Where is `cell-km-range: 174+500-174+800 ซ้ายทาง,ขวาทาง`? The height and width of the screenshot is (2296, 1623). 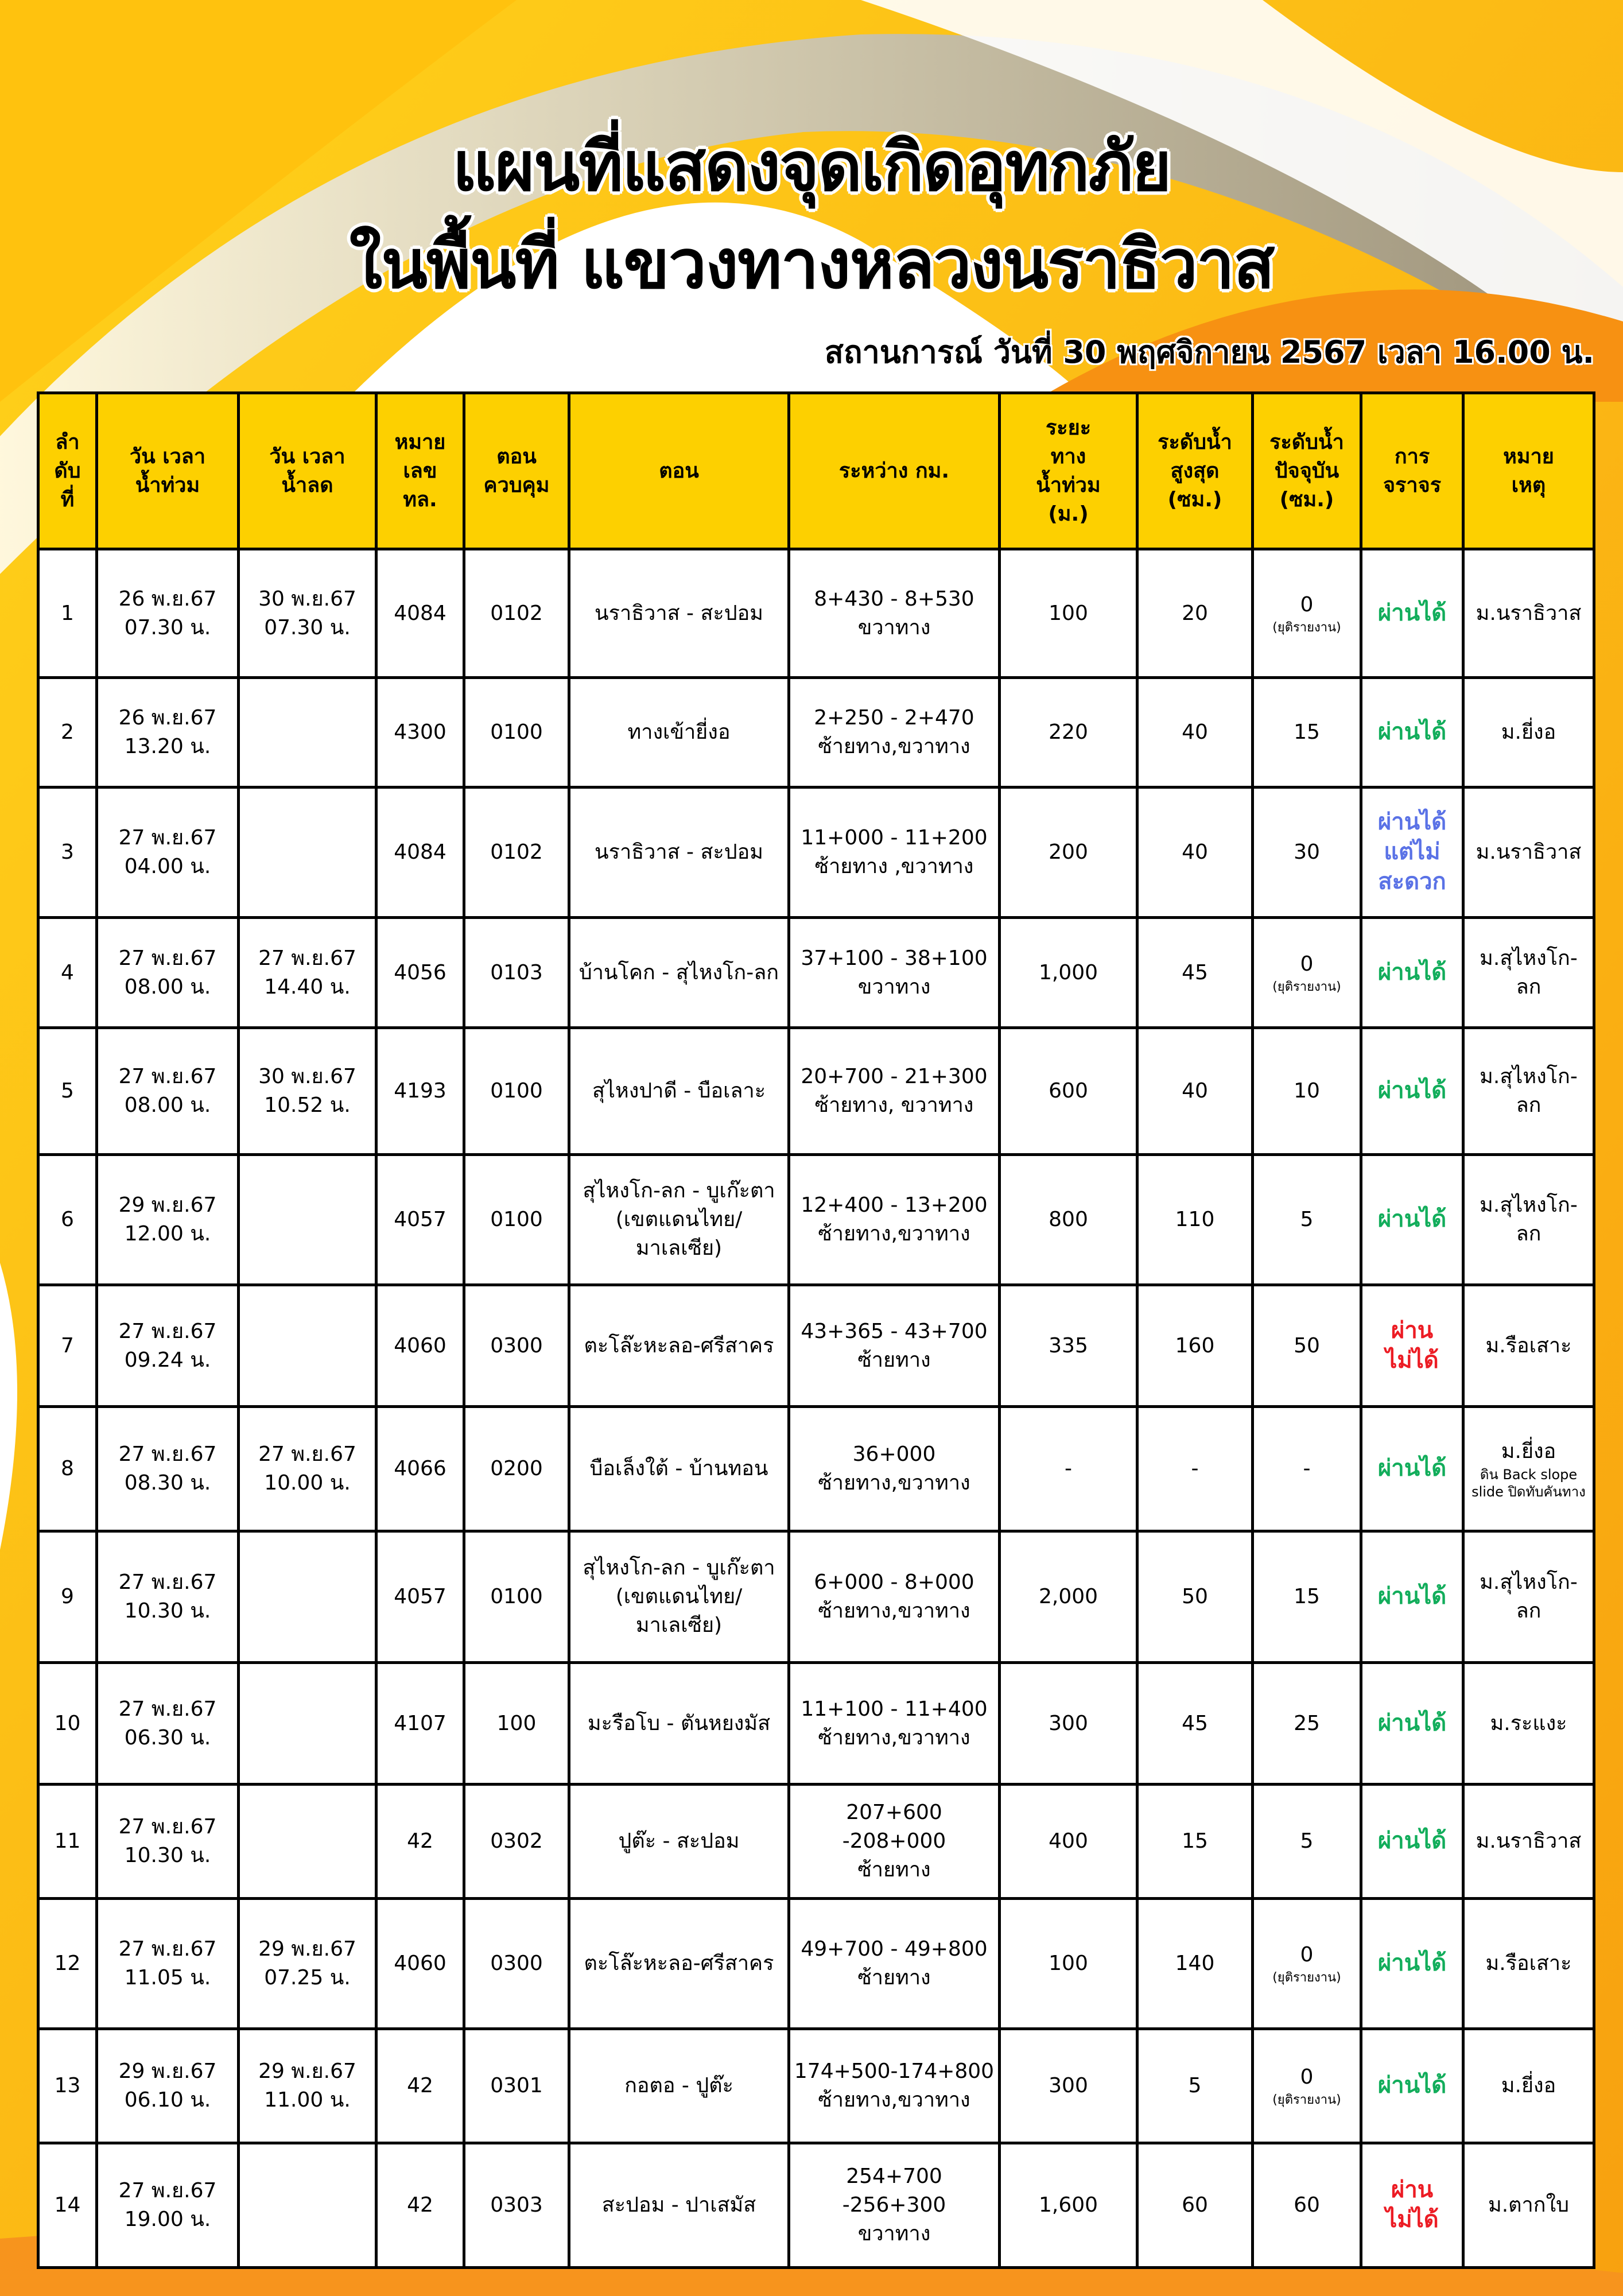 cell-km-range: 174+500-174+800 ซ้ายทาง,ขวาทาง is located at coordinates (894, 2085).